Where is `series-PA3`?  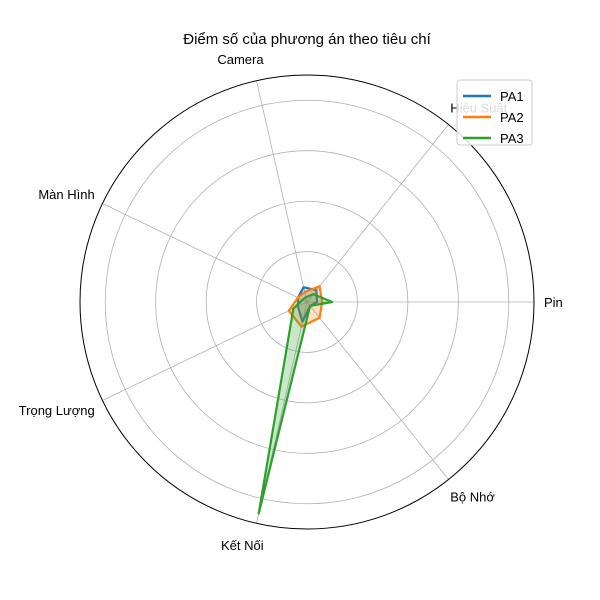
series-PA3 is located at coordinates (295, 404).